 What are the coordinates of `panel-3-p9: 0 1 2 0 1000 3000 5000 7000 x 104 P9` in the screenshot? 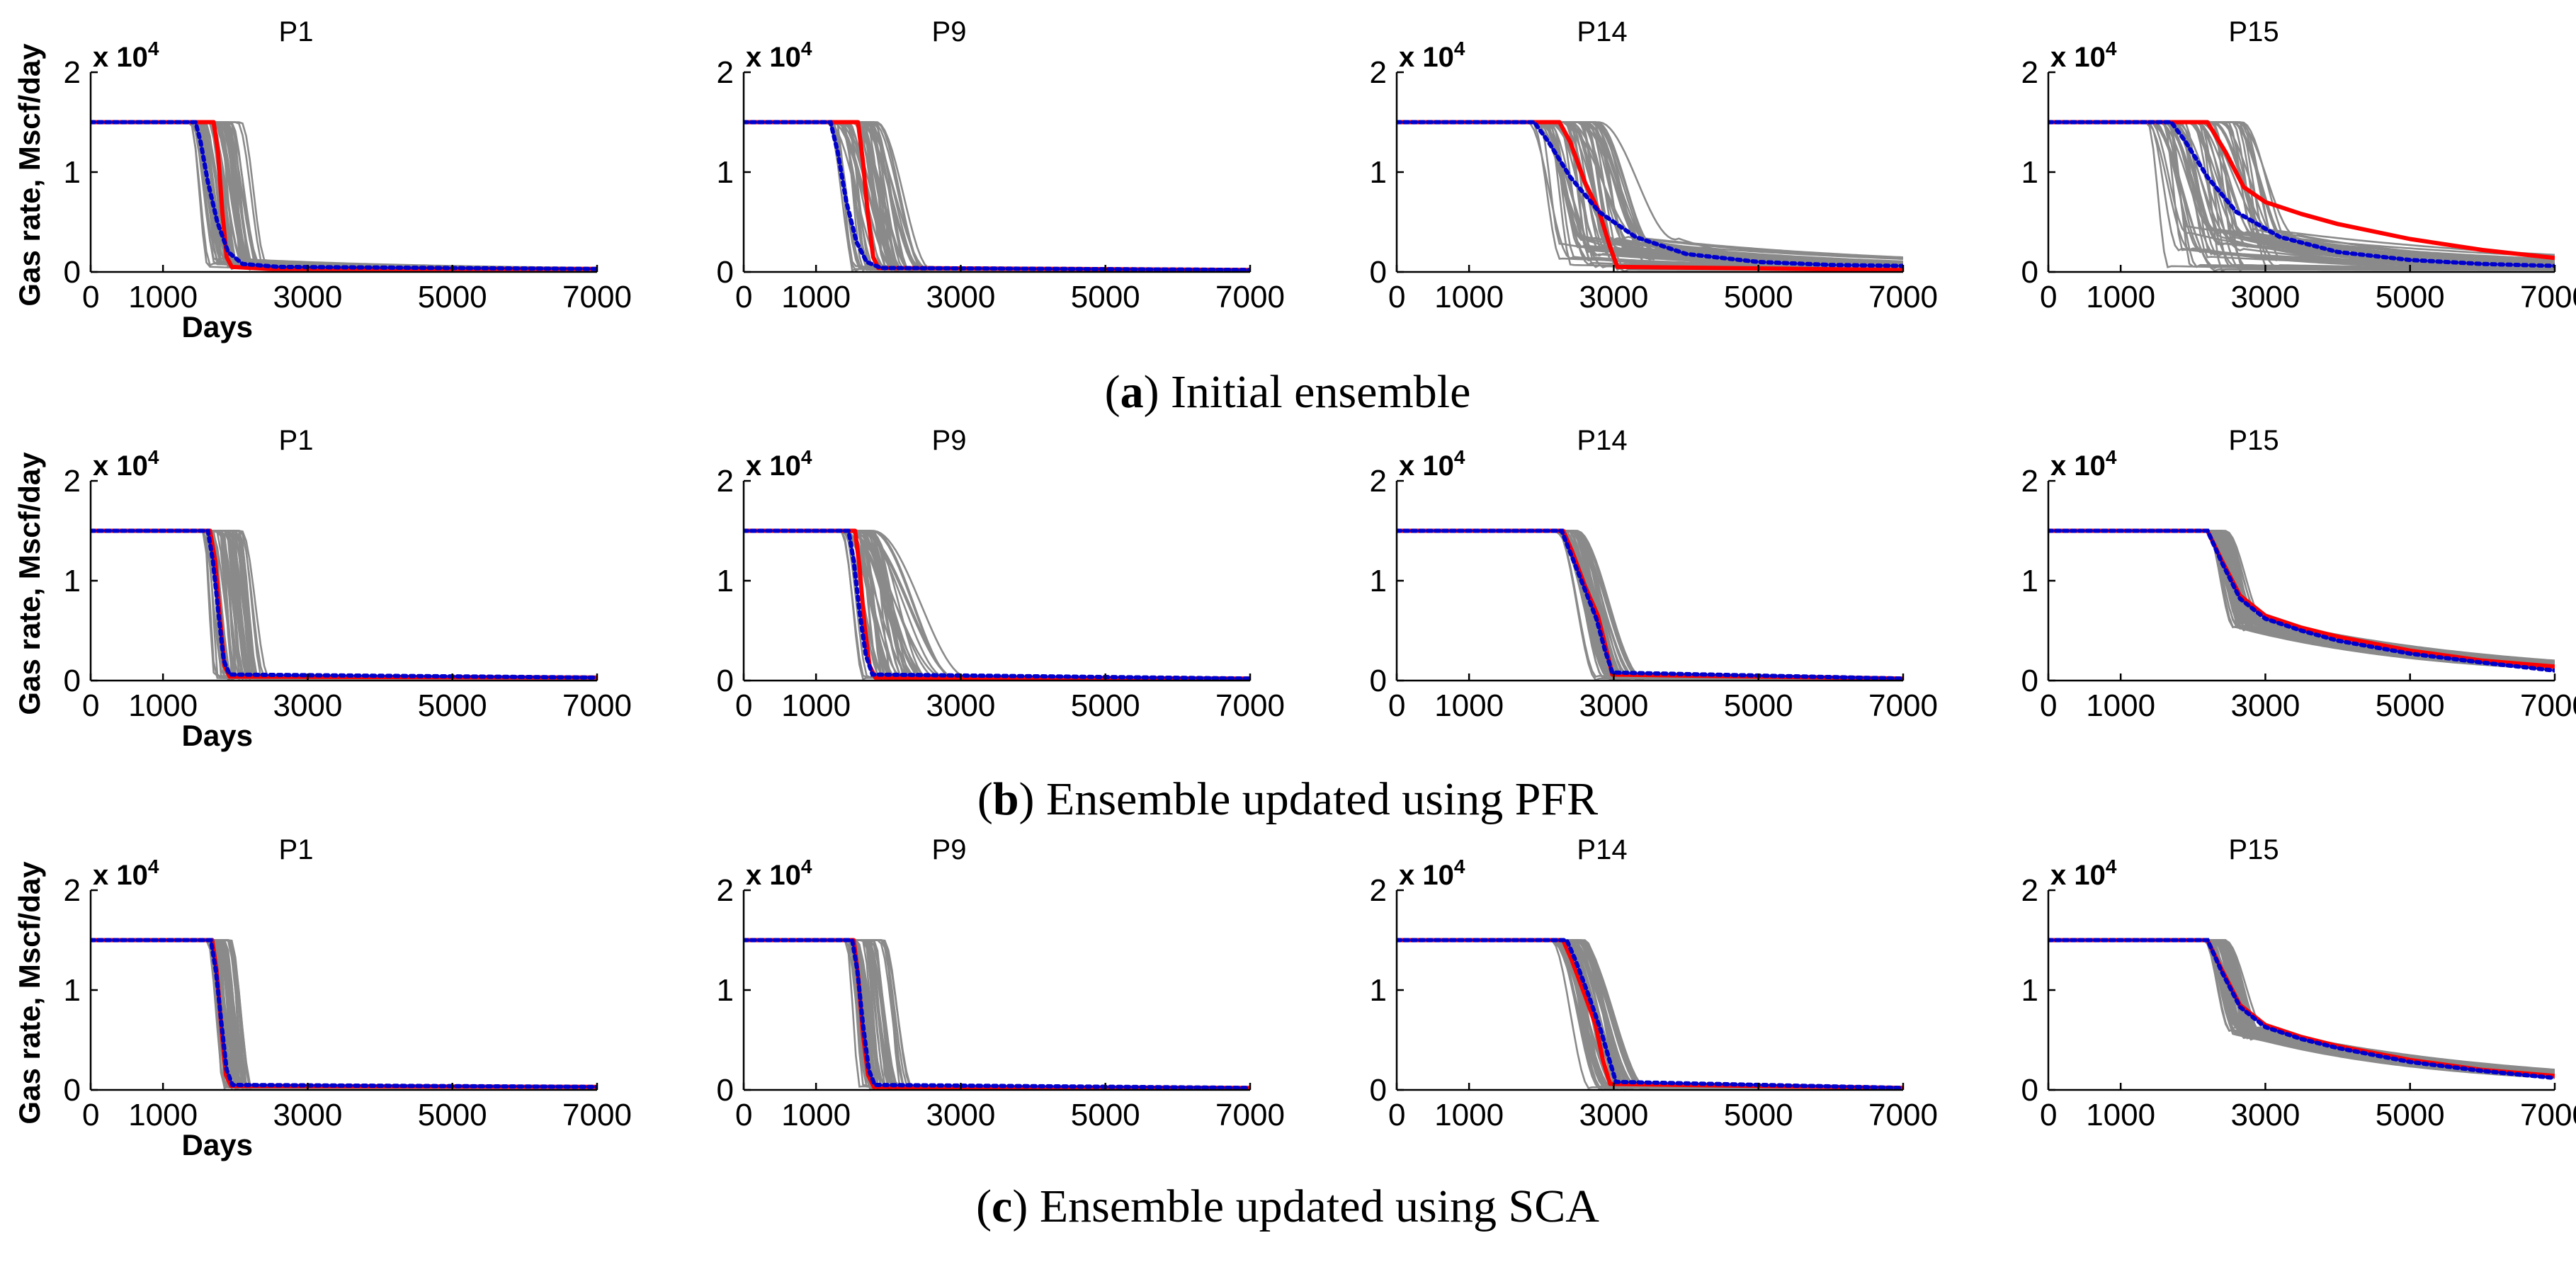 It's located at (1001, 983).